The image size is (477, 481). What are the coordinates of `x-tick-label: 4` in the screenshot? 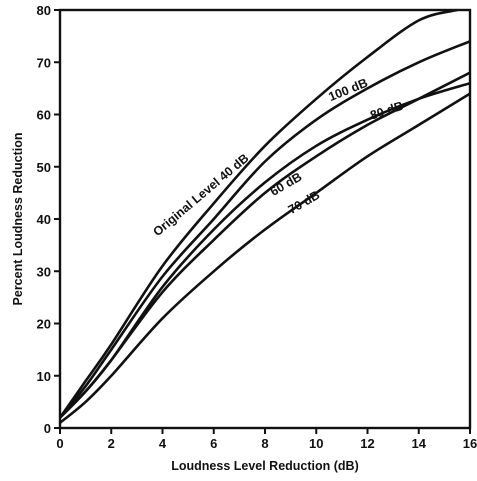 It's located at (163, 443).